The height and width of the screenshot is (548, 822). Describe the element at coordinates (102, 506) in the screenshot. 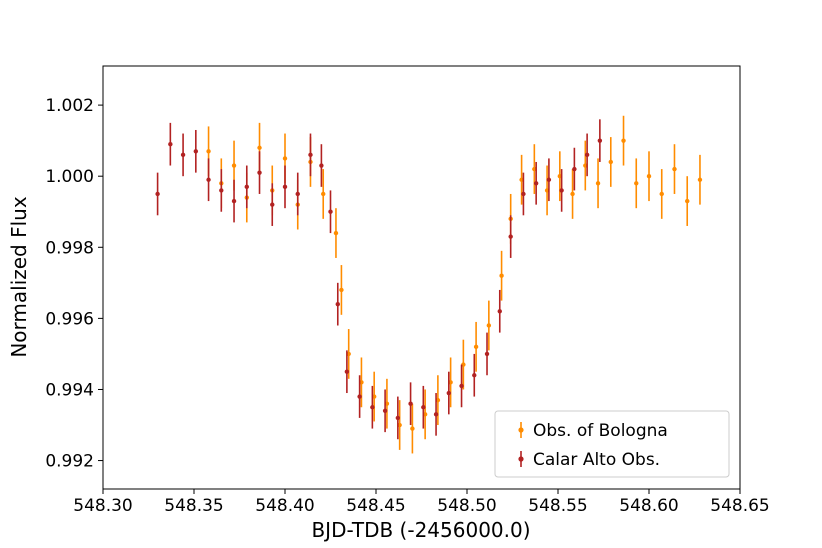

I see `x-tick-label: 548.30` at that location.